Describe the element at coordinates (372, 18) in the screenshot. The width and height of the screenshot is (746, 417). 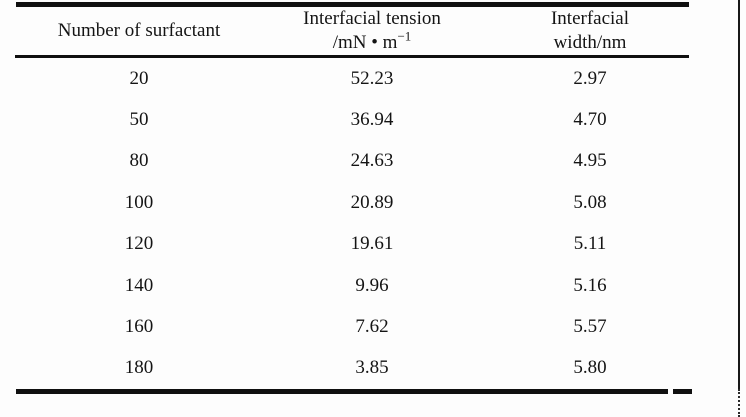
I see `column-header-tension-line1: Interfacial tension` at that location.